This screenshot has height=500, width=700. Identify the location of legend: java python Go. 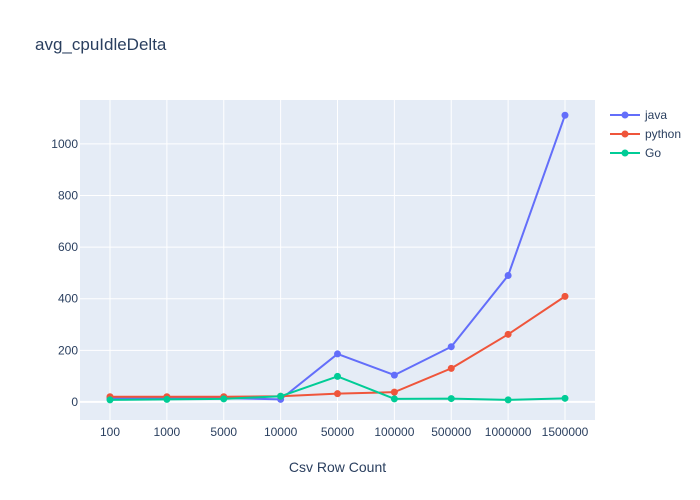
(645, 134).